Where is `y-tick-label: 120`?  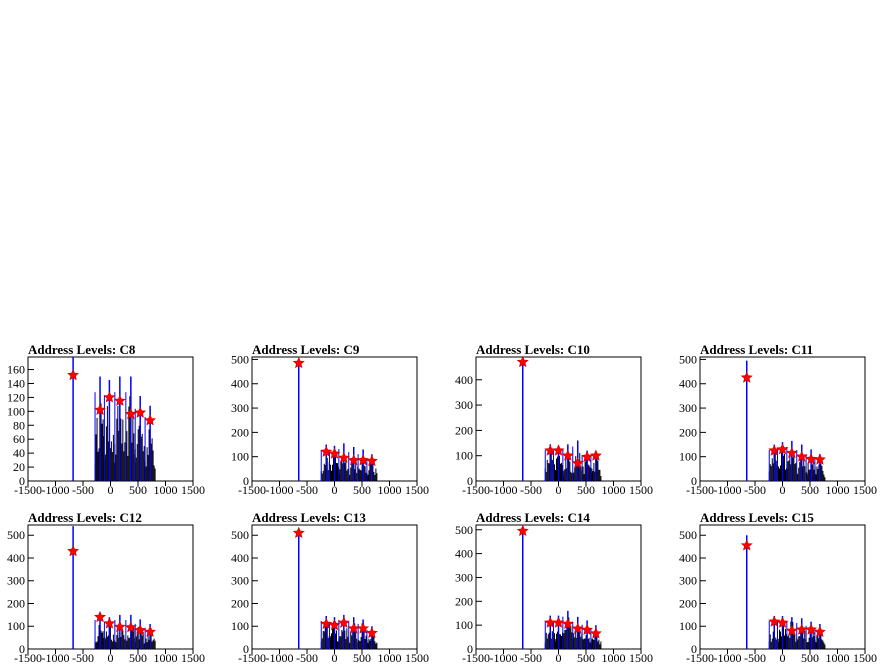 y-tick-label: 120 is located at coordinates (16, 397).